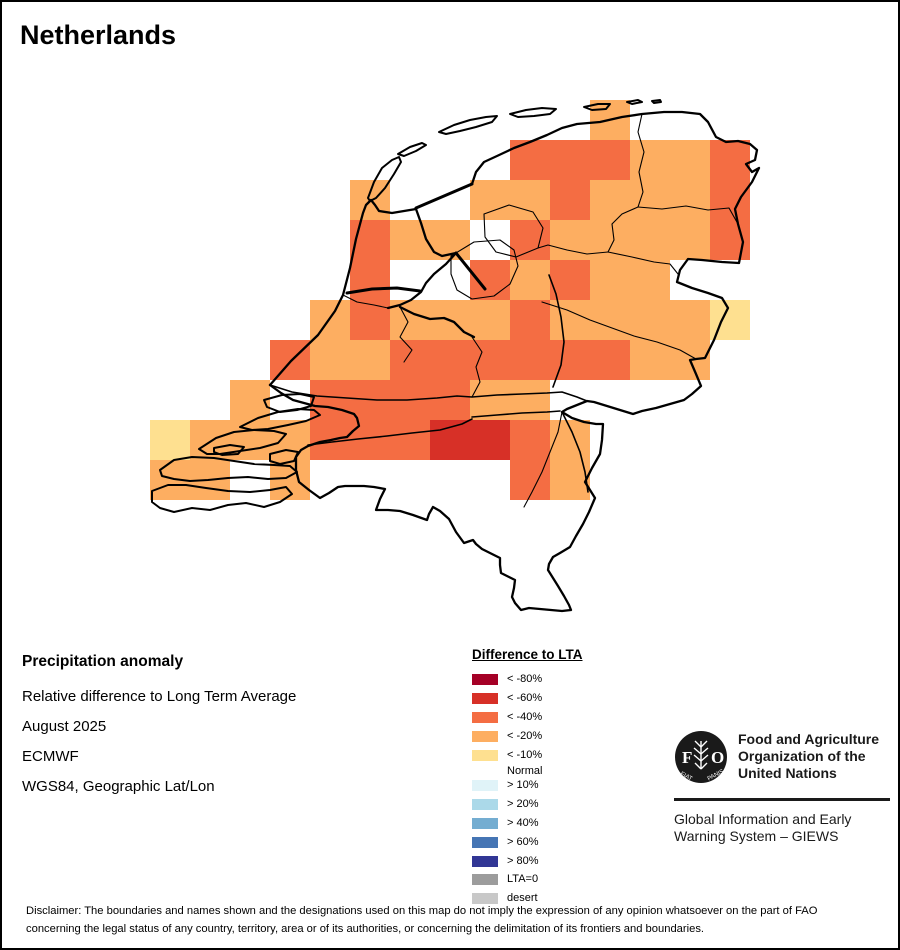  I want to click on fao-org-line: Organization of the, so click(802, 756).